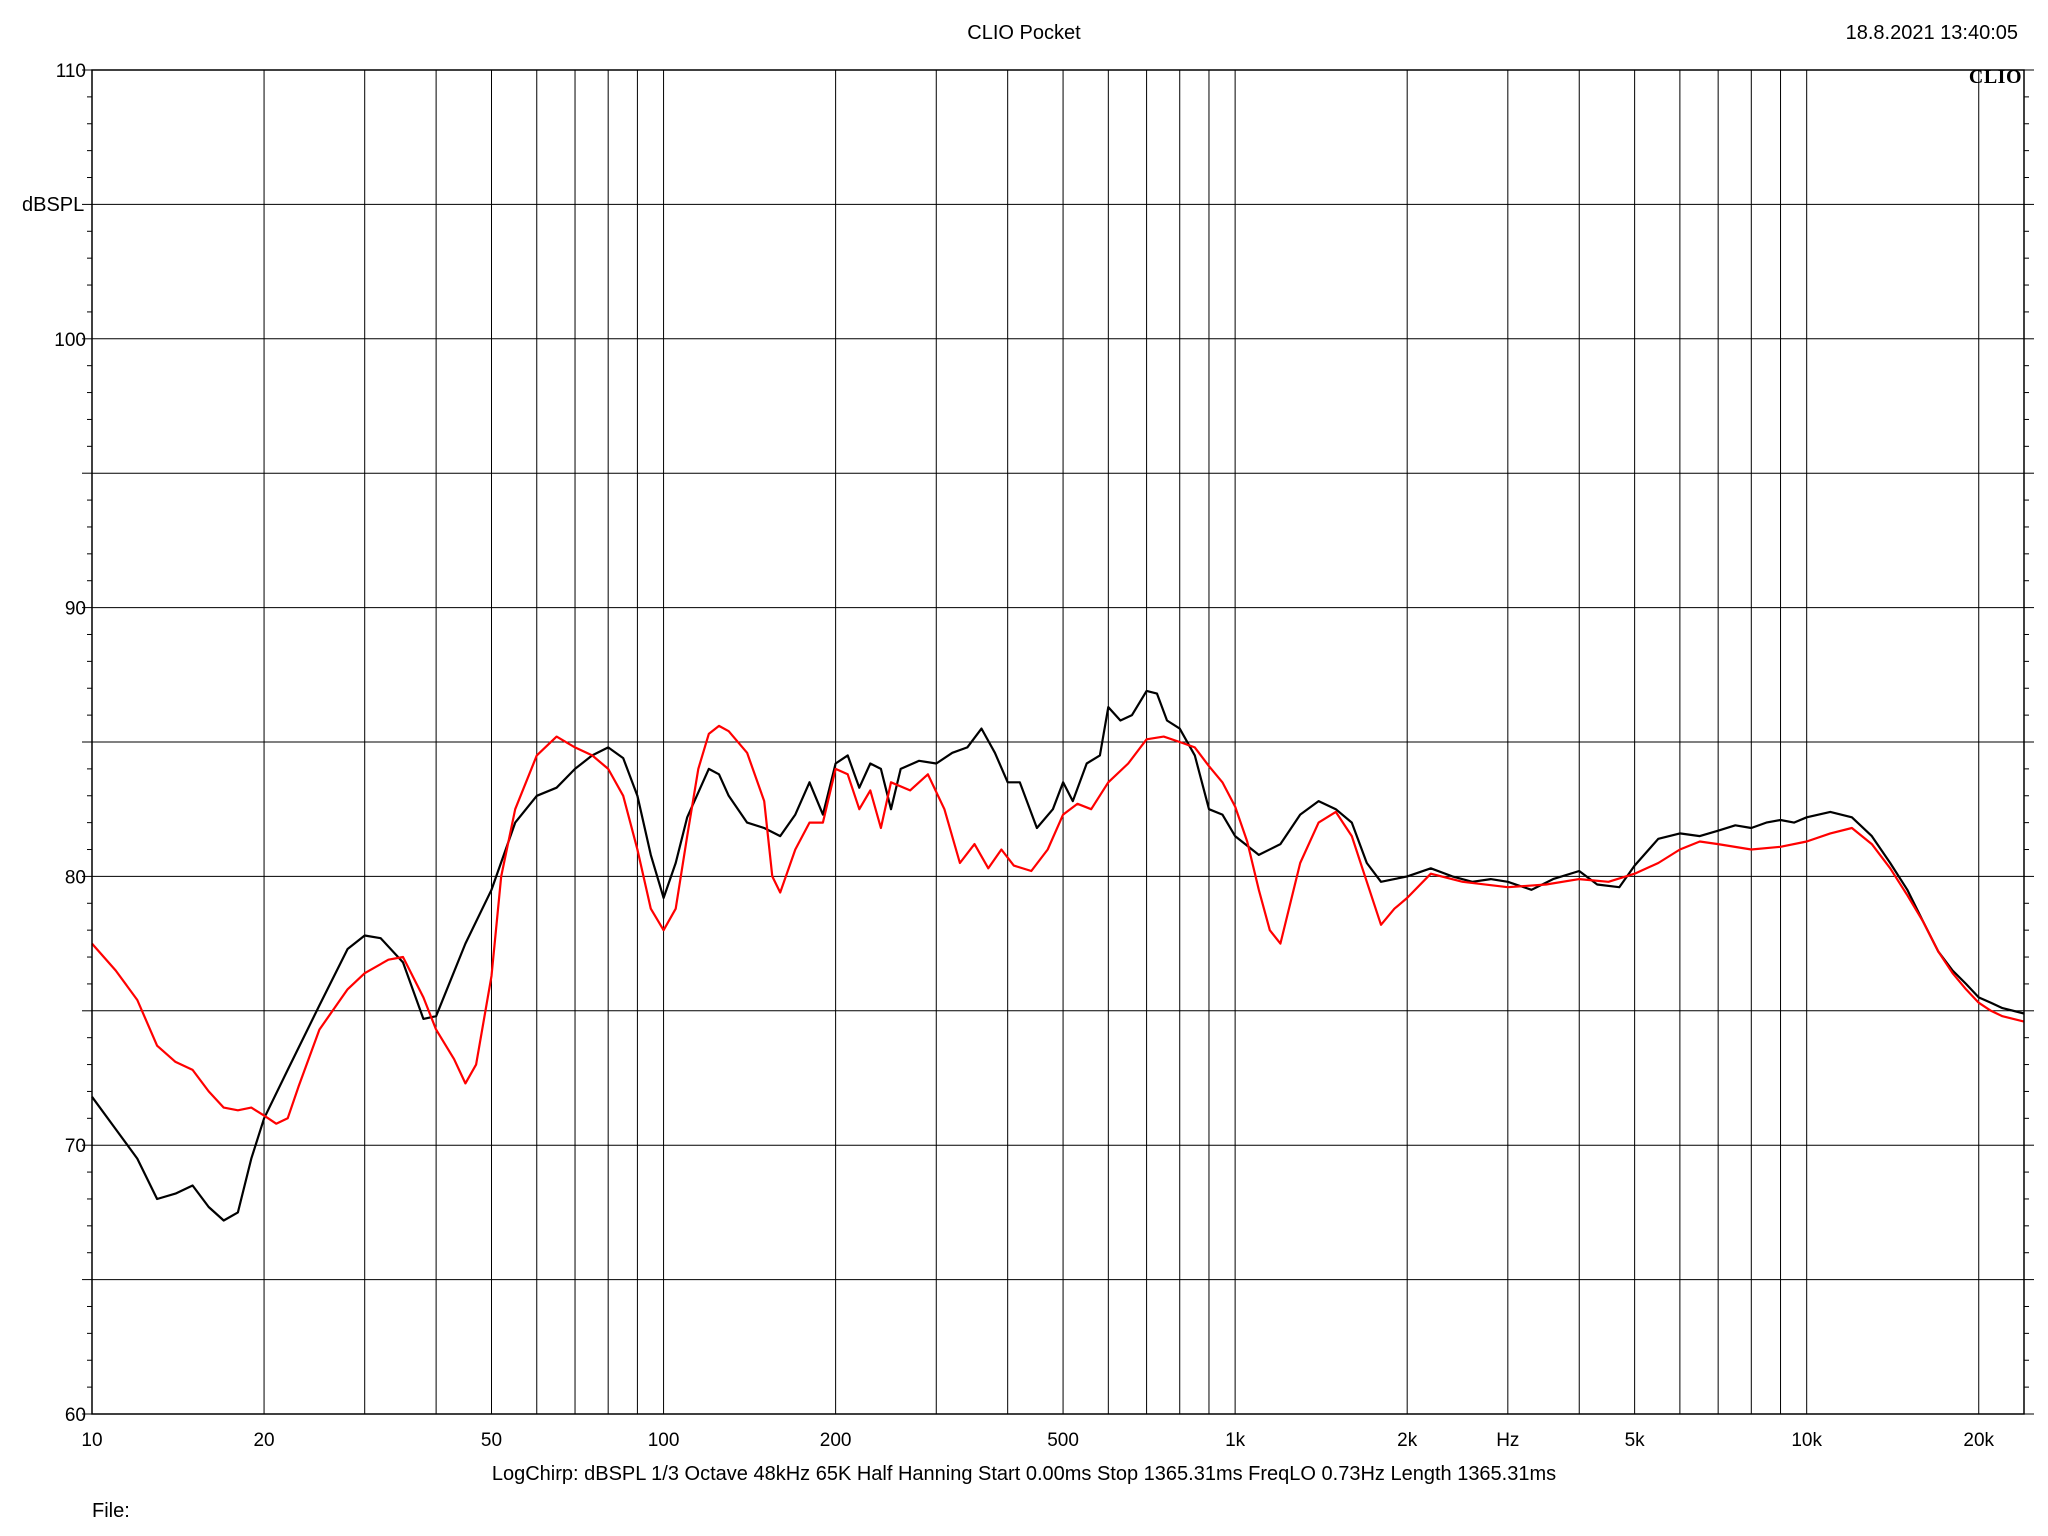  What do you see at coordinates (111, 1511) in the screenshot?
I see `file-label: File:` at bounding box center [111, 1511].